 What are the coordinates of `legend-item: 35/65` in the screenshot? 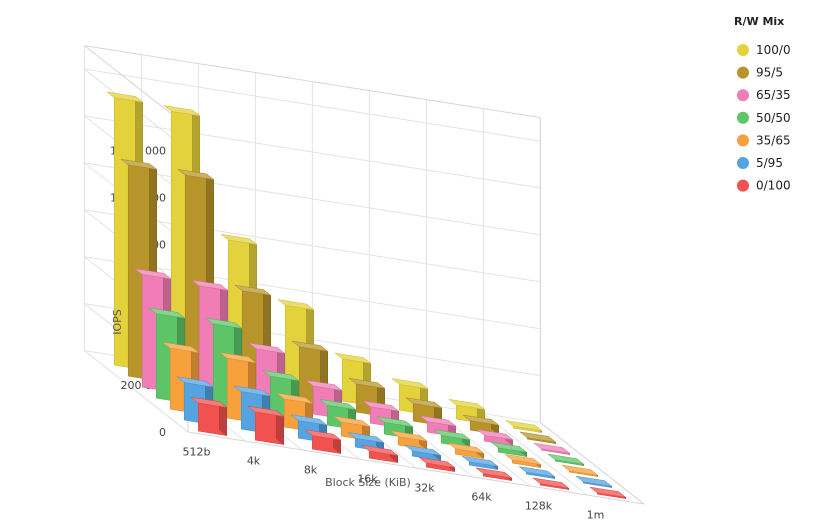 It's located at (764, 140).